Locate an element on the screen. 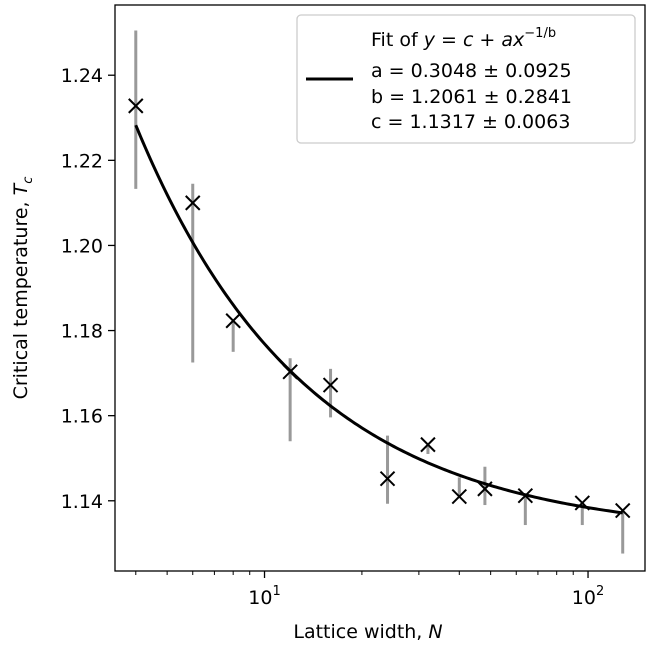 Image resolution: width=646 pixels, height=649 pixels. y-tick-label: 1.18 is located at coordinates (82, 332).